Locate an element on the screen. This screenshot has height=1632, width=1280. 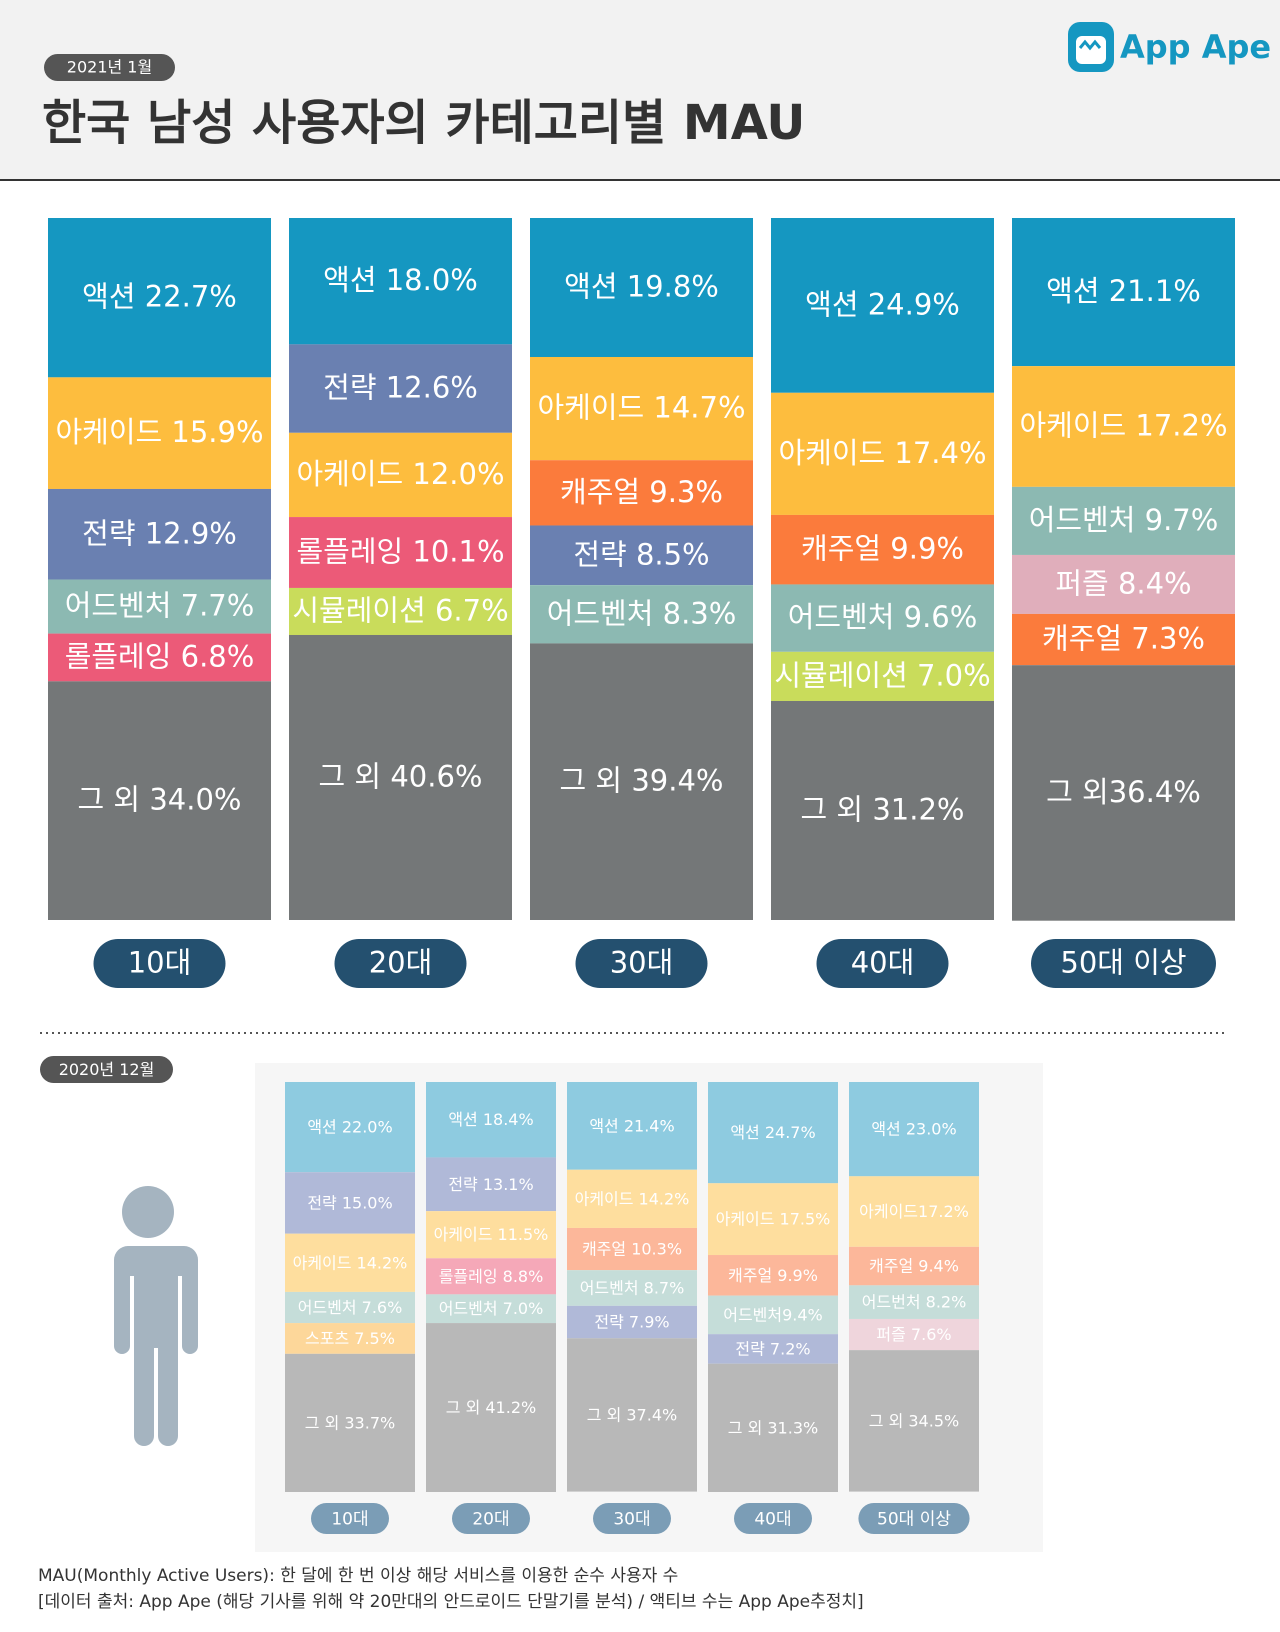
person-icon is located at coordinates (155, 1316).